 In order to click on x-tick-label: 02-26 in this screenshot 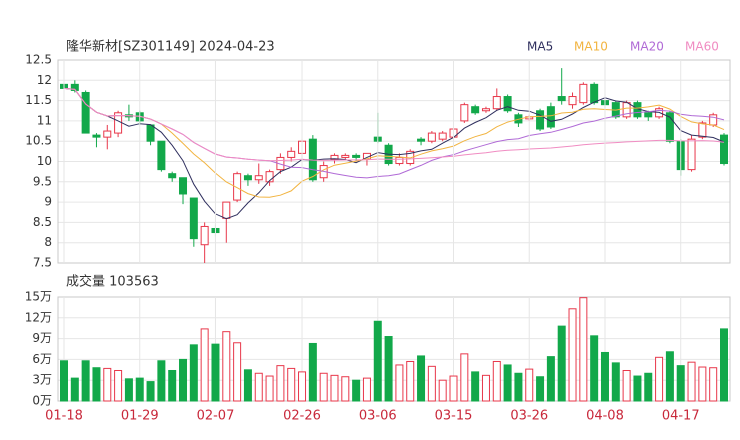, I will do `click(302, 416)`.